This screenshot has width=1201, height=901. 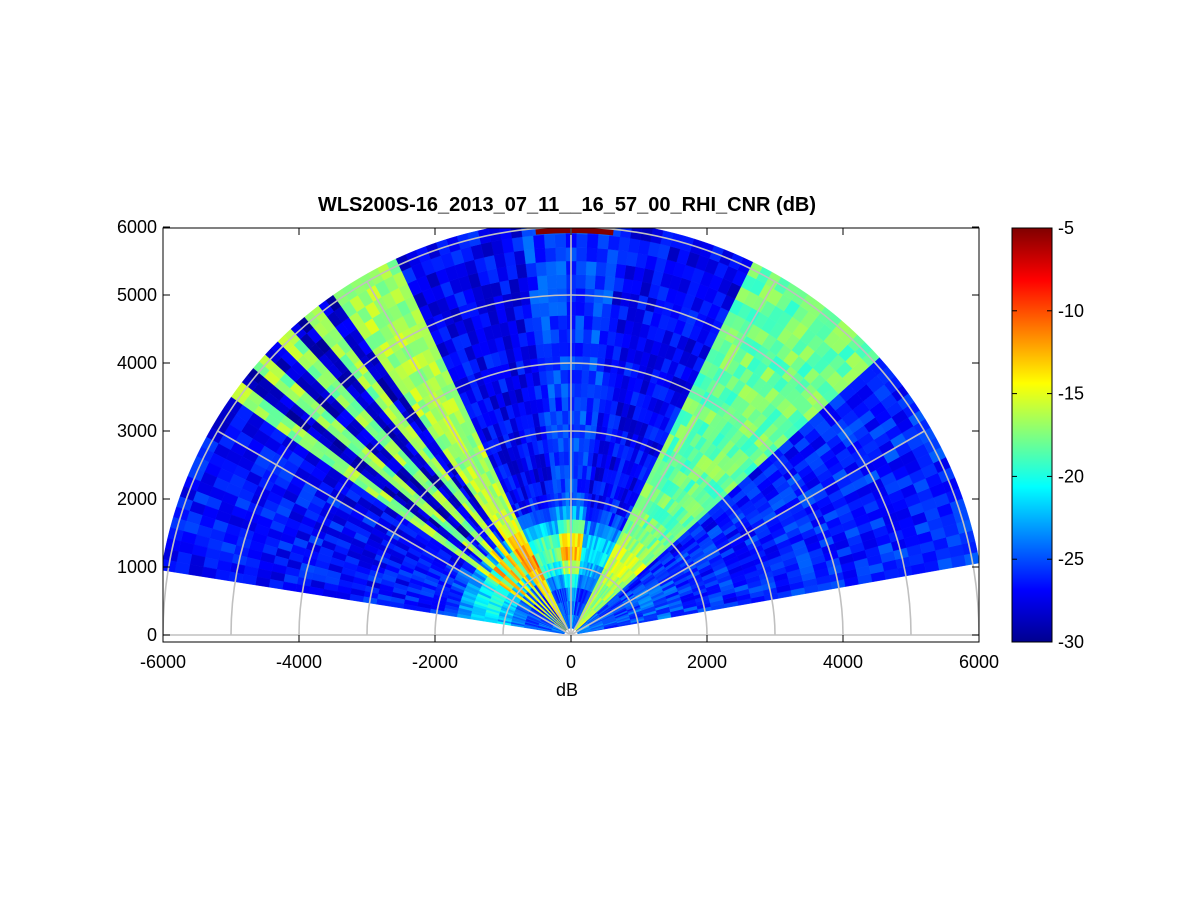 What do you see at coordinates (1071, 394) in the screenshot?
I see `colorbar-tick-label: -15` at bounding box center [1071, 394].